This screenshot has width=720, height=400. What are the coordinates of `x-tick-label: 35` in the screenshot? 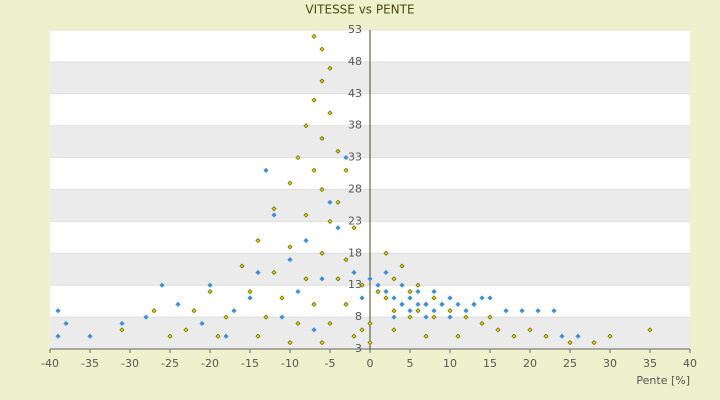 It's located at (650, 363).